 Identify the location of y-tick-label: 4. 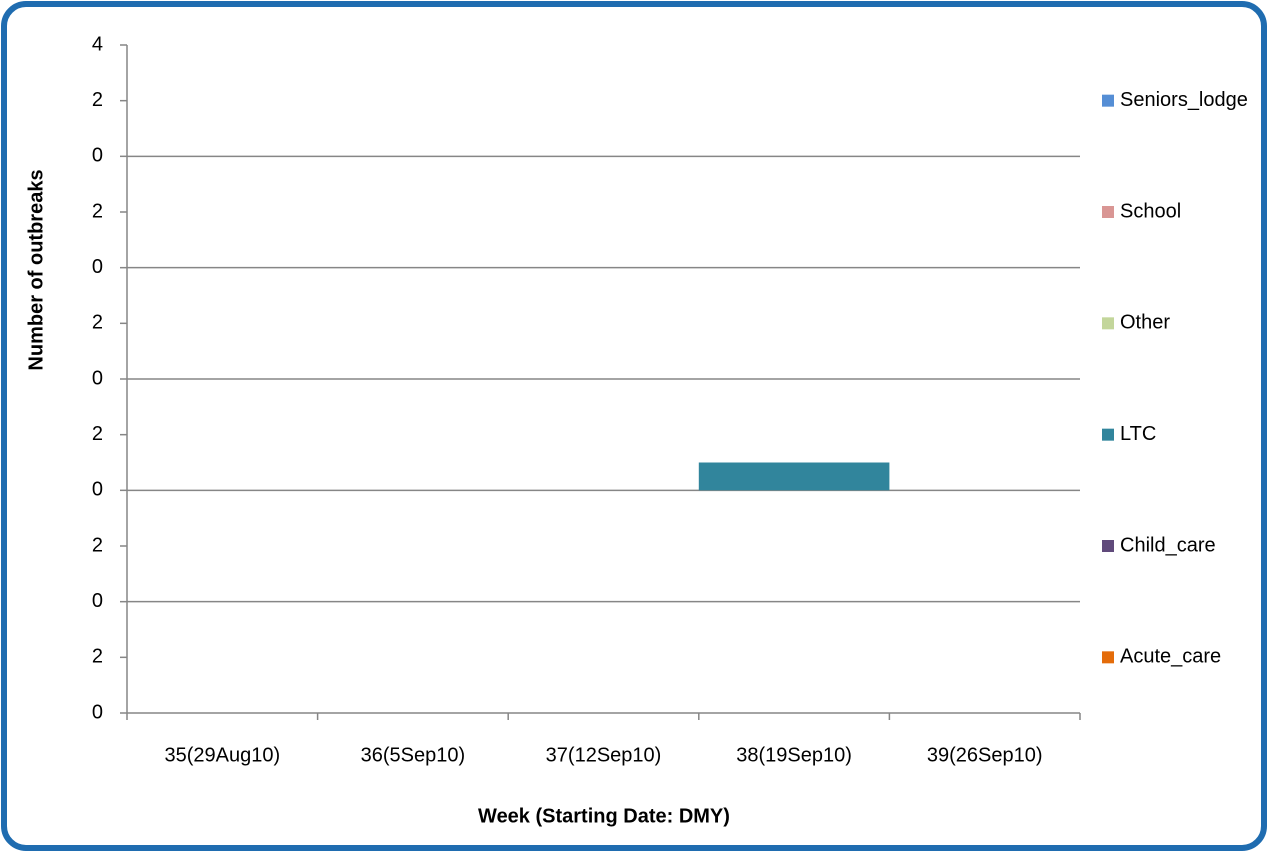
(97, 44).